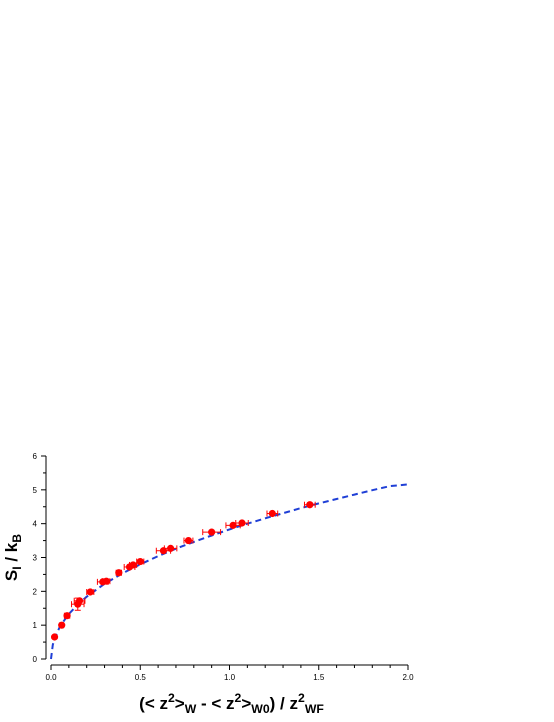  Describe the element at coordinates (408, 677) in the screenshot. I see `x-tick-label: 2.0` at that location.